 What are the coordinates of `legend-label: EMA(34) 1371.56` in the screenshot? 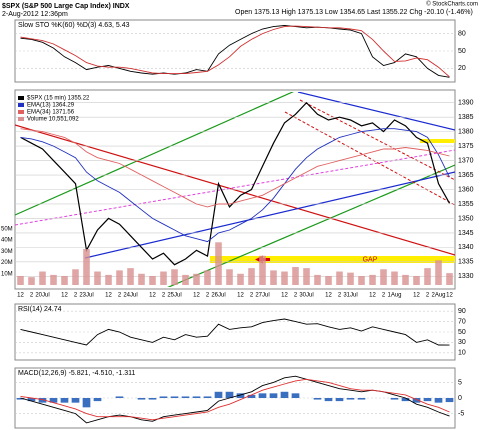 It's located at (51, 113).